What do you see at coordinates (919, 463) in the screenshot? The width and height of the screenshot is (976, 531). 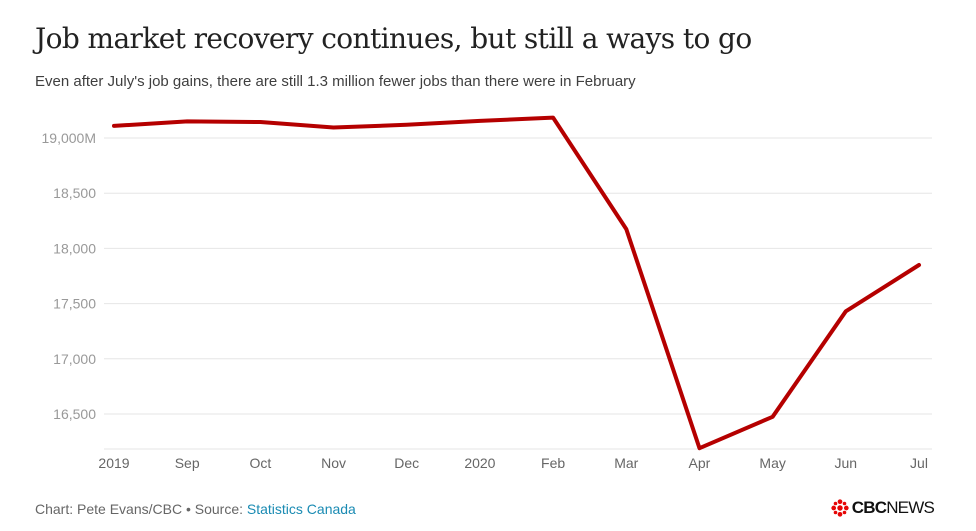 I see `x-tick-label: Jul` at bounding box center [919, 463].